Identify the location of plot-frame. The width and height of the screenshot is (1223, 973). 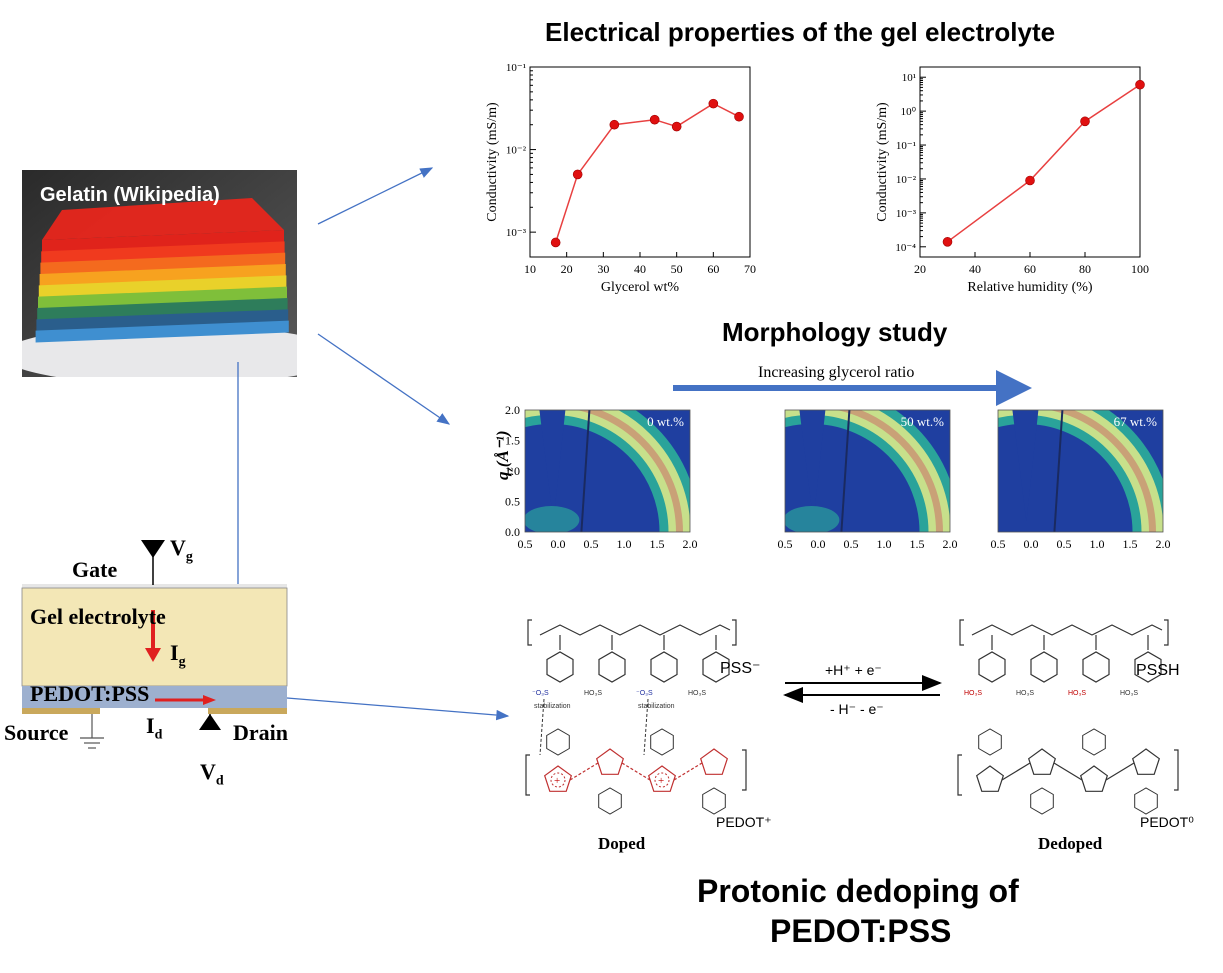
(640, 162).